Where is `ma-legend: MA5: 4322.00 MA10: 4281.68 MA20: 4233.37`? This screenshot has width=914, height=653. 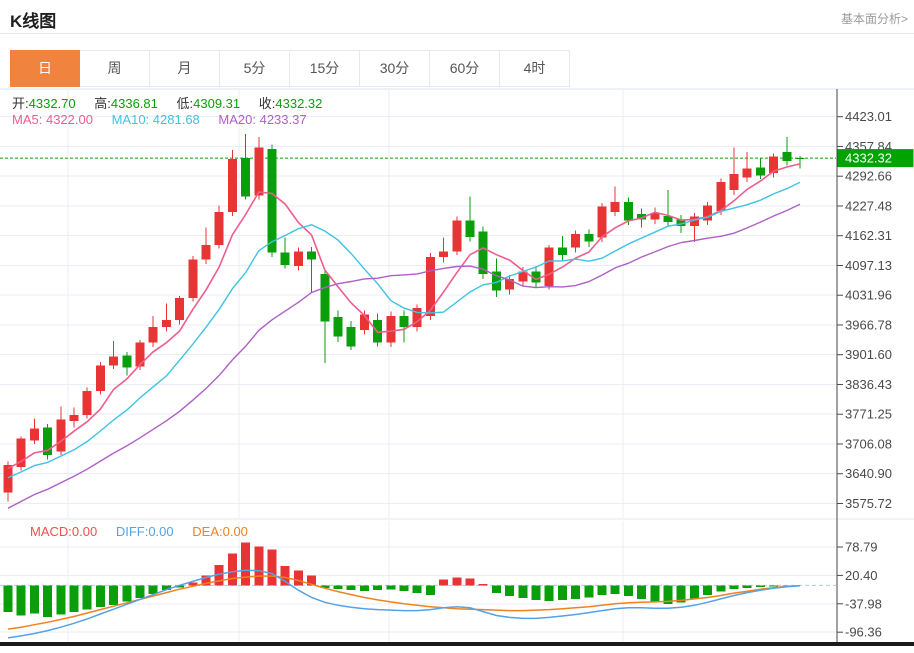 ma-legend: MA5: 4322.00 MA10: 4281.68 MA20: 4233.37 is located at coordinates (167, 119).